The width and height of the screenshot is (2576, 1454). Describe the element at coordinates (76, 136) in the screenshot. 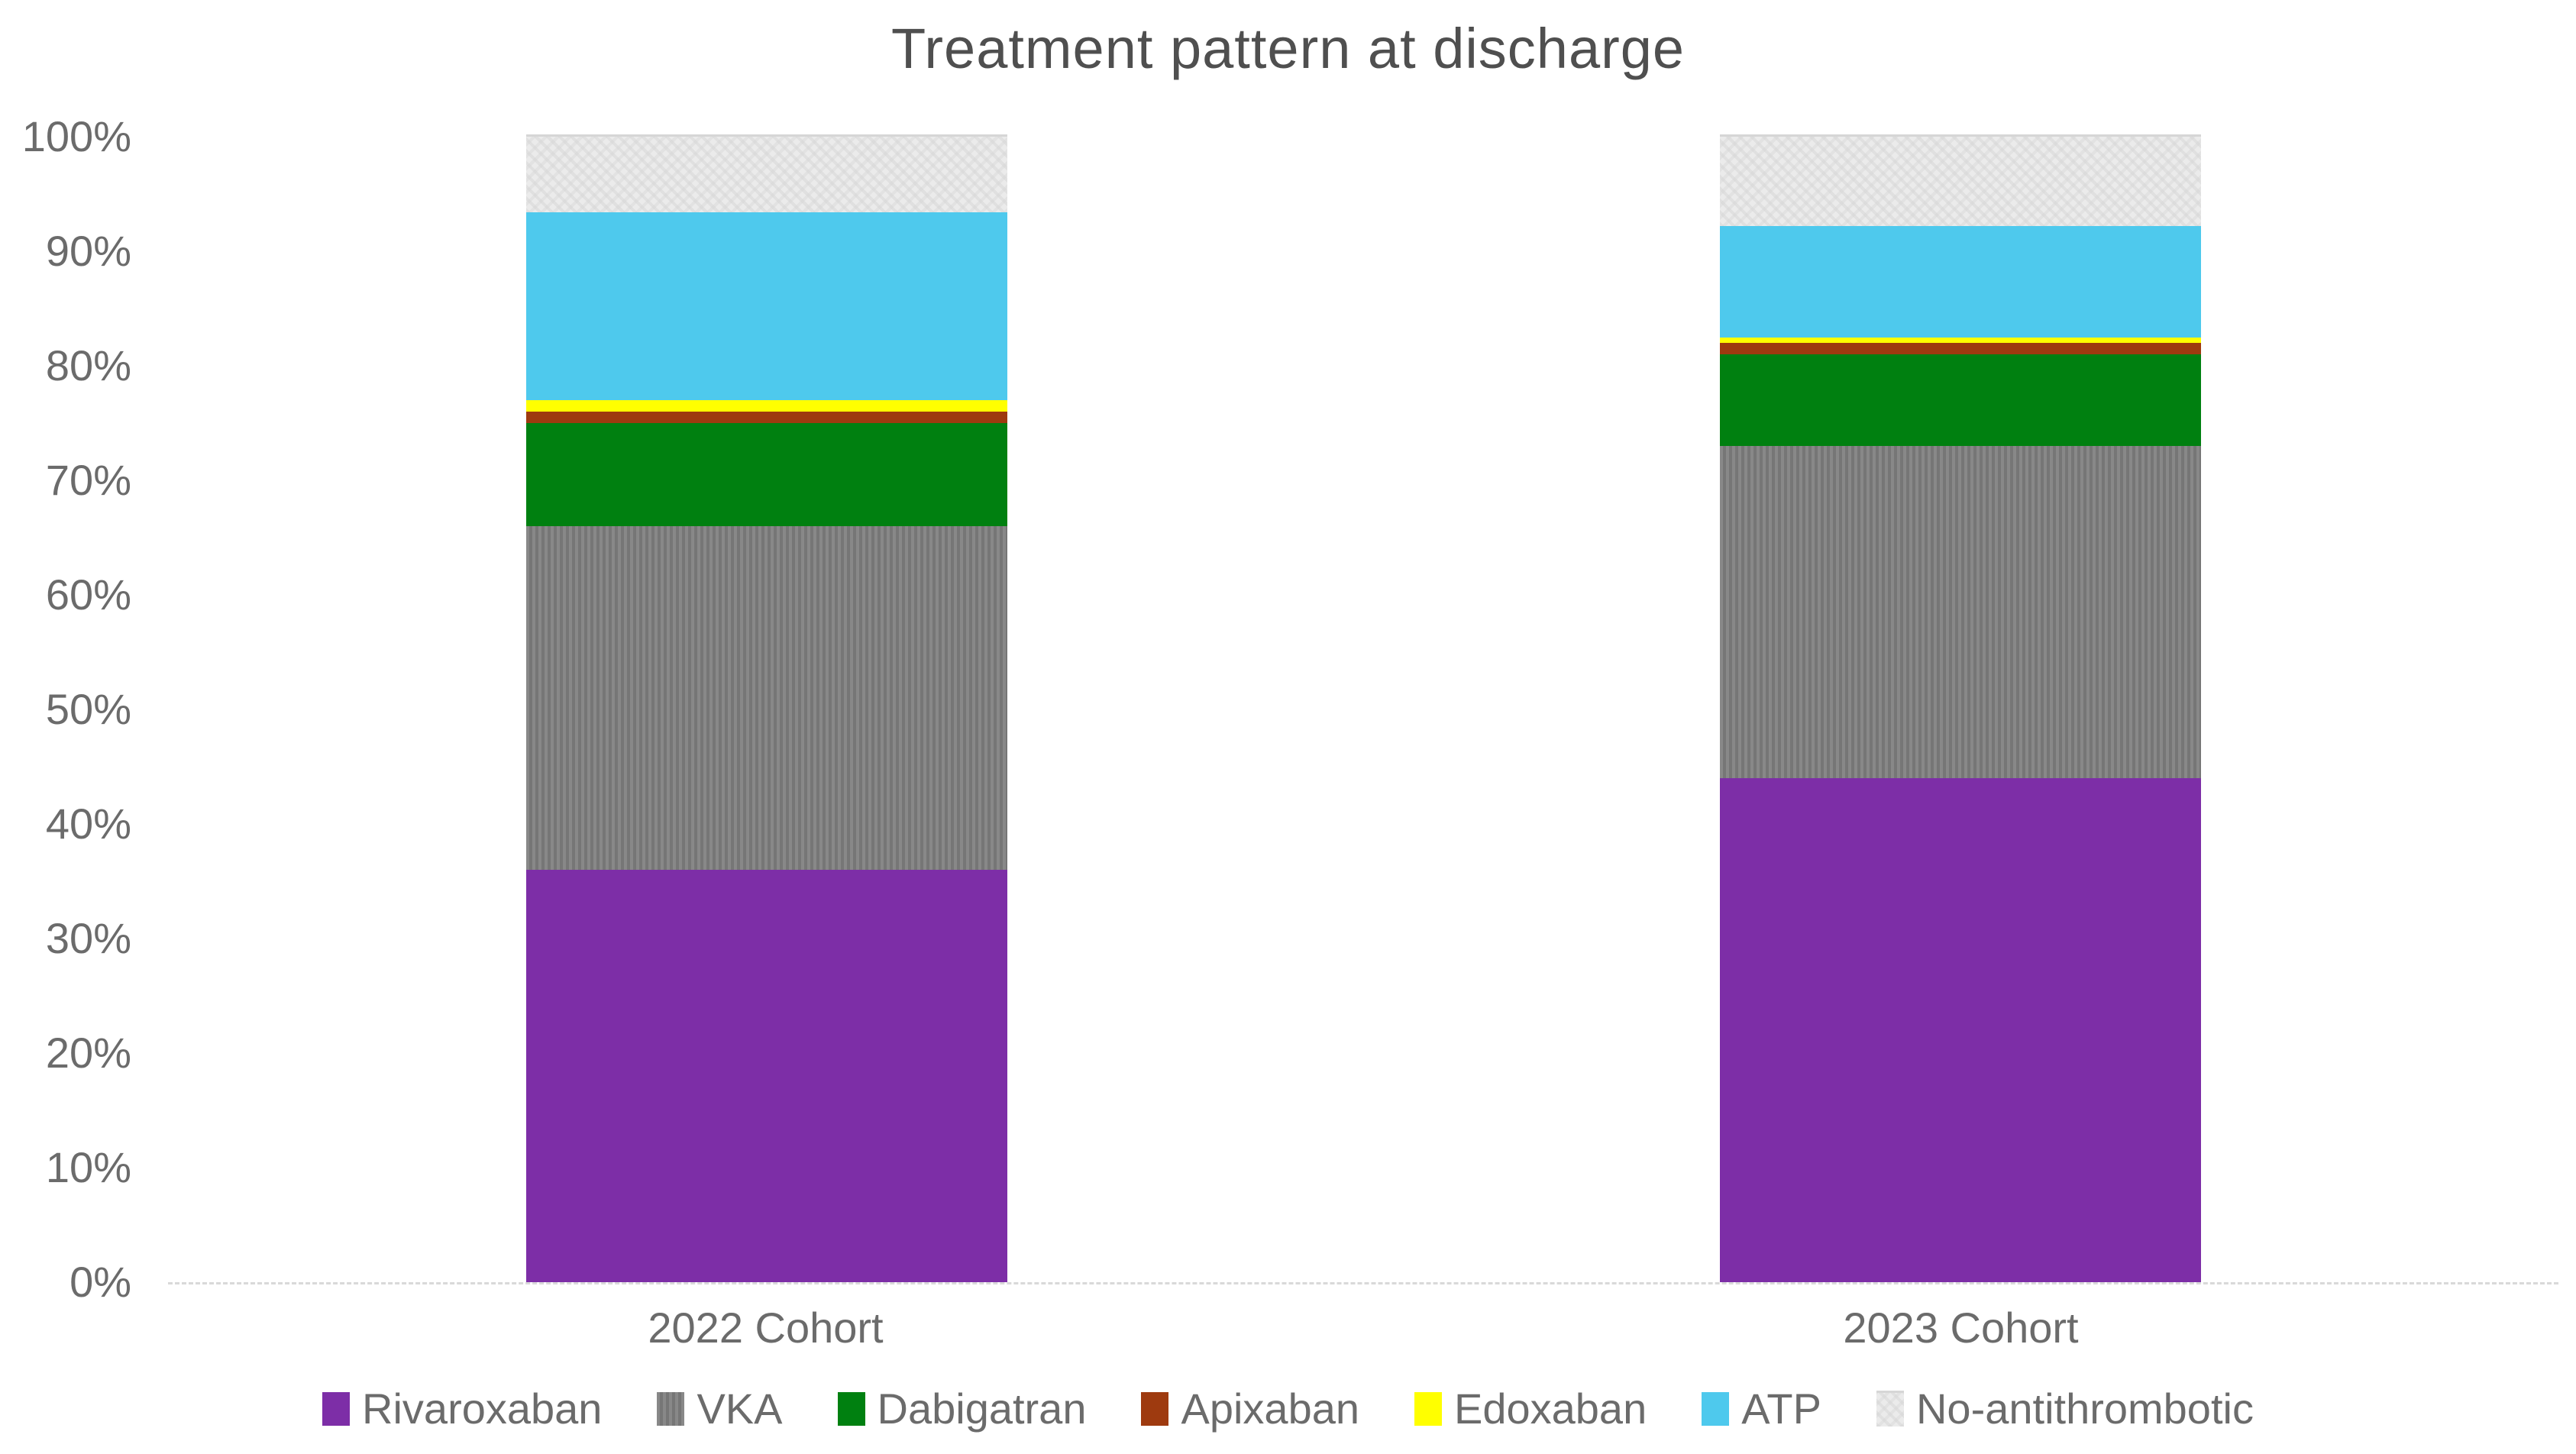

I see `y-axis-tick-label: 100%` at that location.